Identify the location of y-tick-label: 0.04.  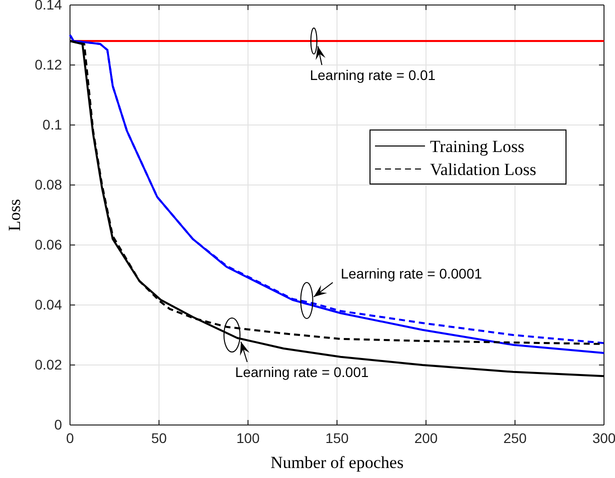
(48, 304).